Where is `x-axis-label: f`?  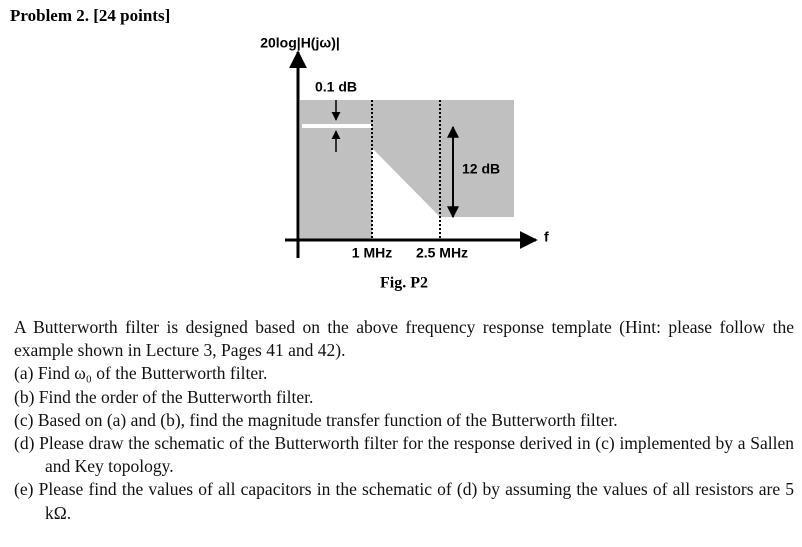
x-axis-label: f is located at coordinates (546, 237).